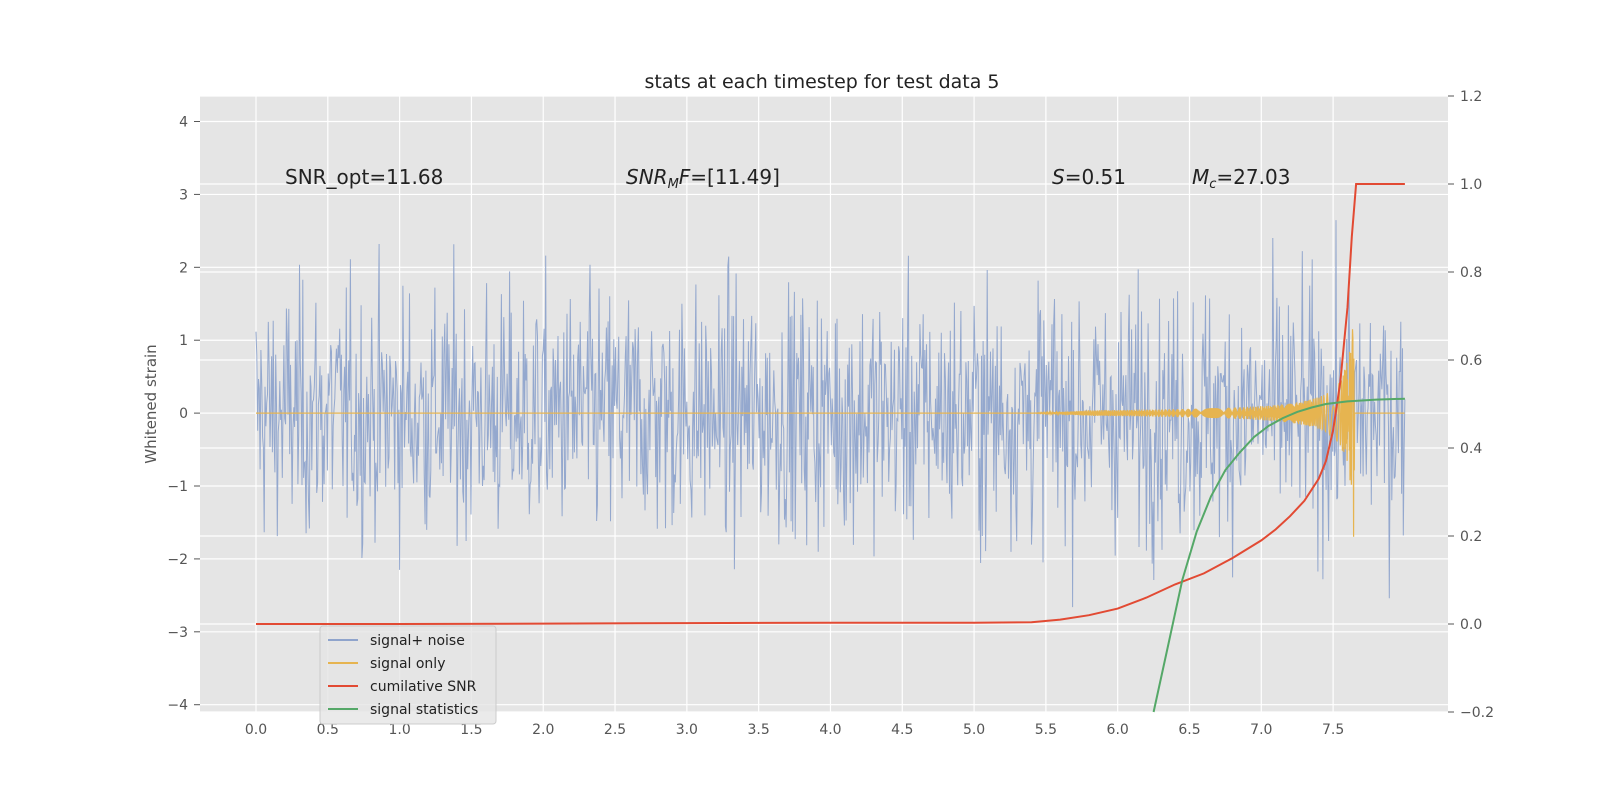 The height and width of the screenshot is (800, 1600). What do you see at coordinates (183, 414) in the screenshot?
I see `y-tick-label-4: 0` at bounding box center [183, 414].